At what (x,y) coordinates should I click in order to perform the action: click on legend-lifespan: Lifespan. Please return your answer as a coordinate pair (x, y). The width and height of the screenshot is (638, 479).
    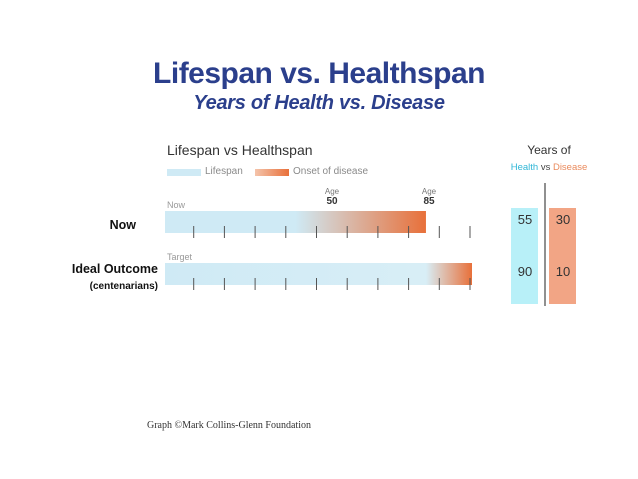
    Looking at the image, I should click on (222, 172).